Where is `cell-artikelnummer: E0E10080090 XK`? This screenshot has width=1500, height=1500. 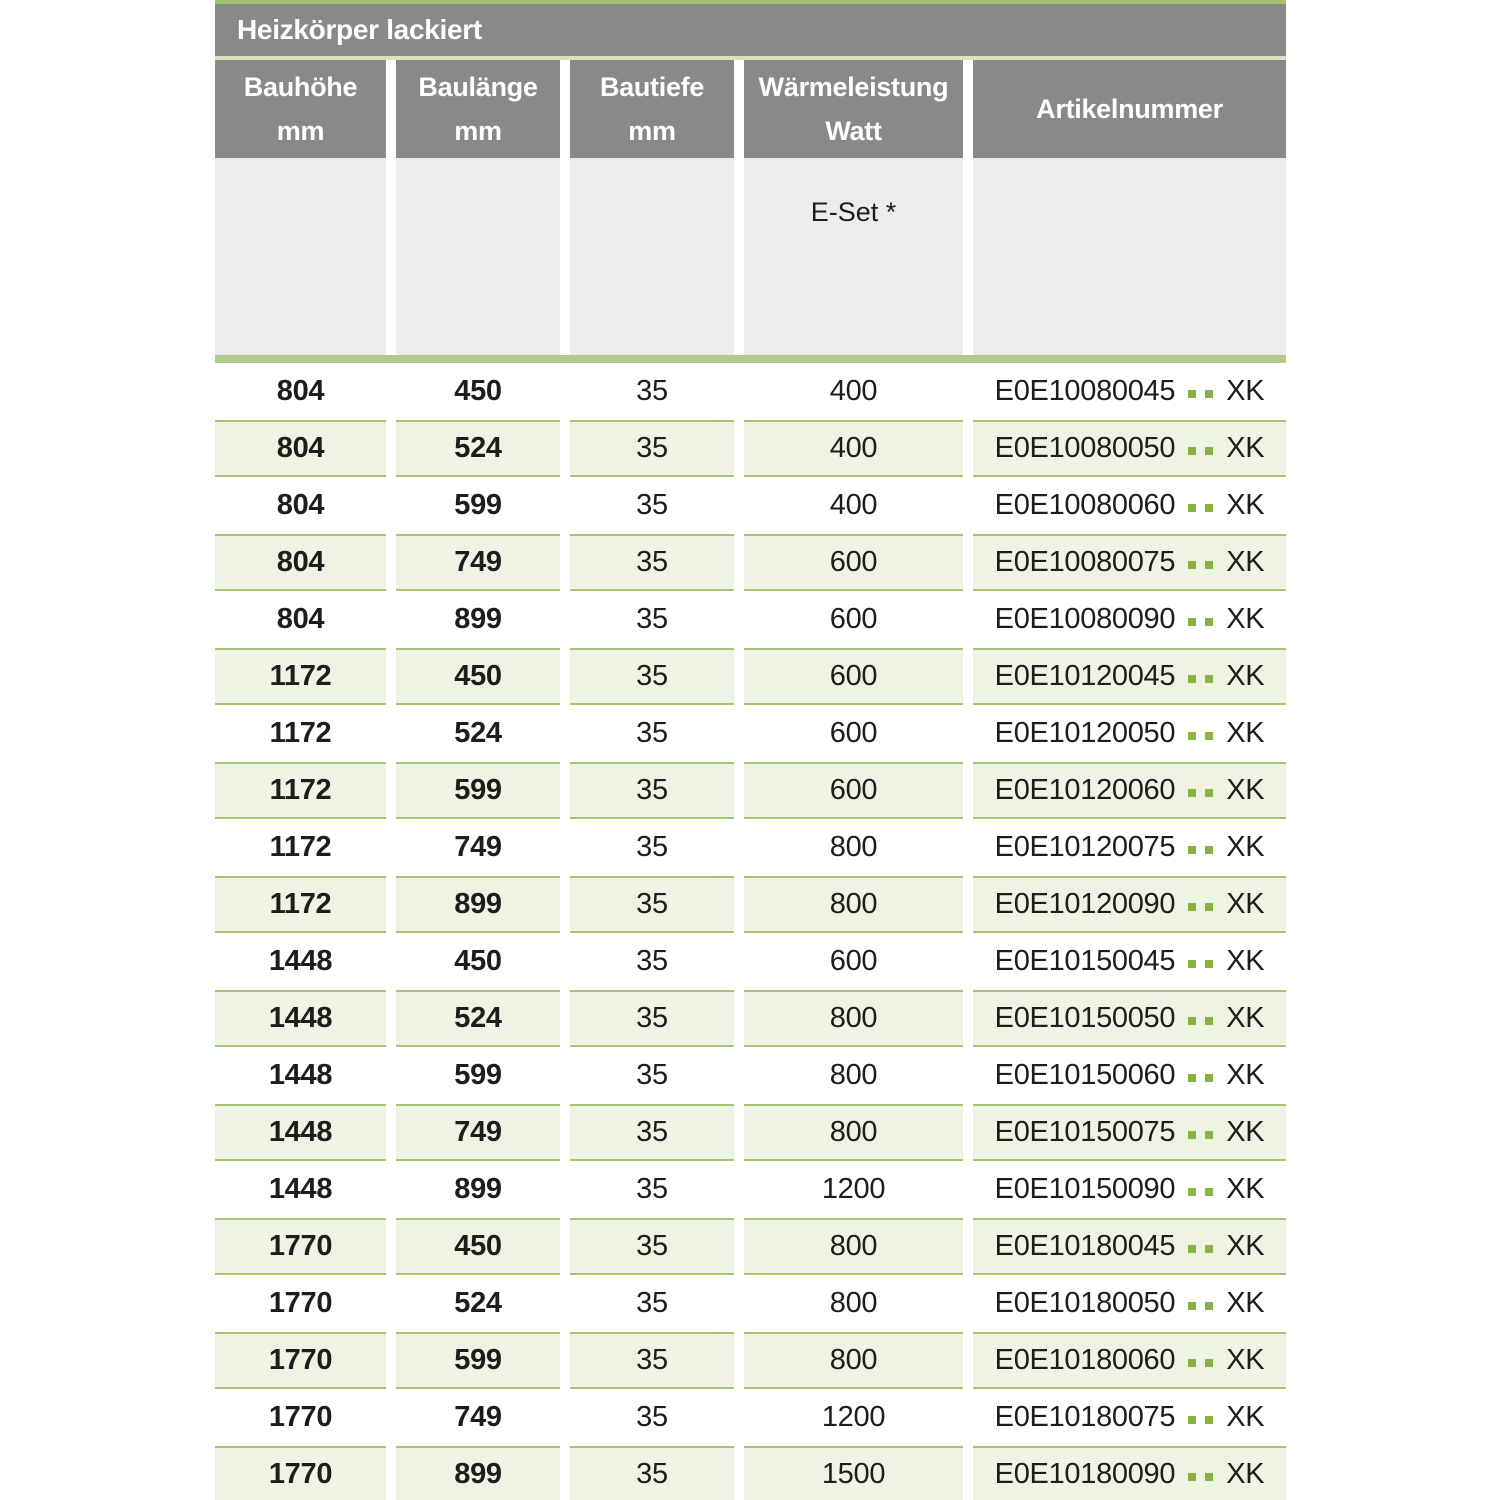
cell-artikelnummer: E0E10080090 XK is located at coordinates (1129, 619).